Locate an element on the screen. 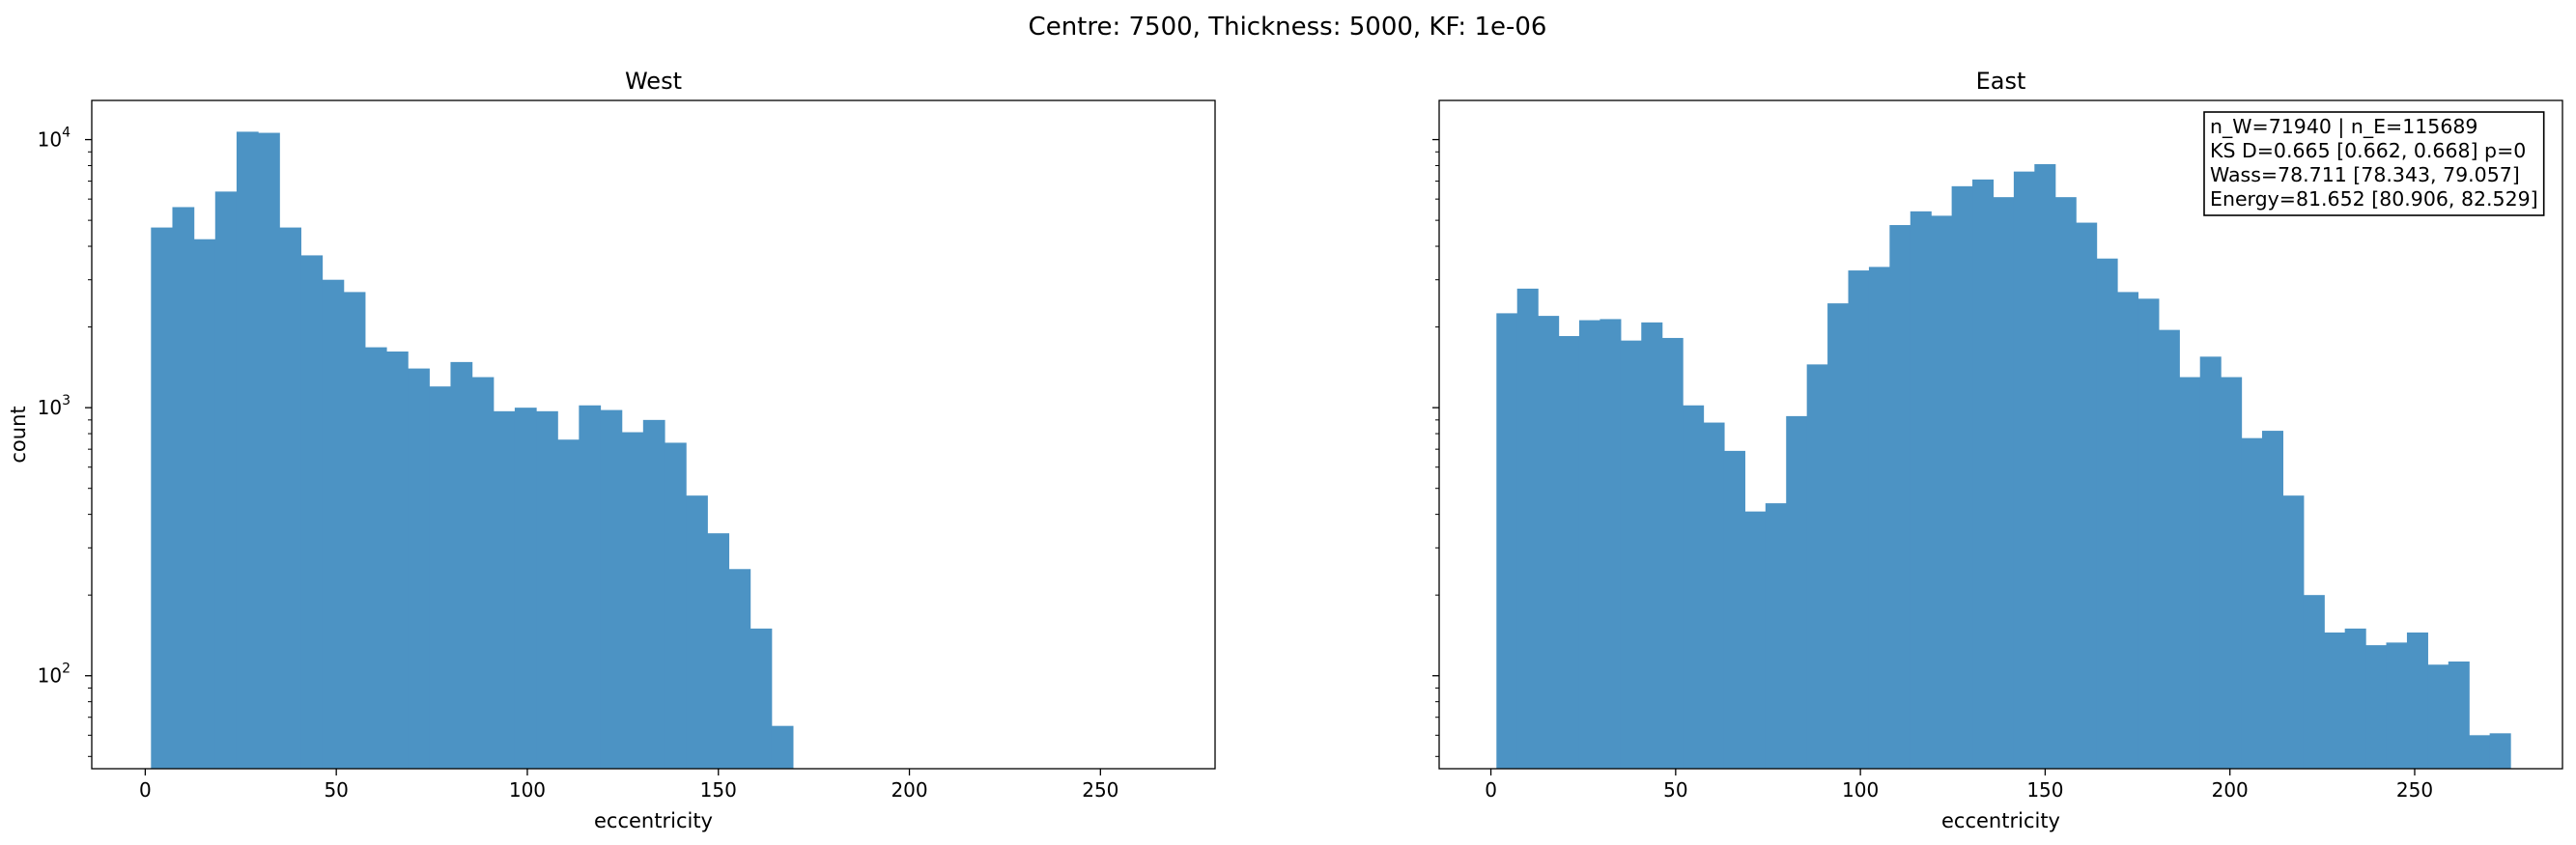  west-x-label: eccentricity is located at coordinates (653, 820).